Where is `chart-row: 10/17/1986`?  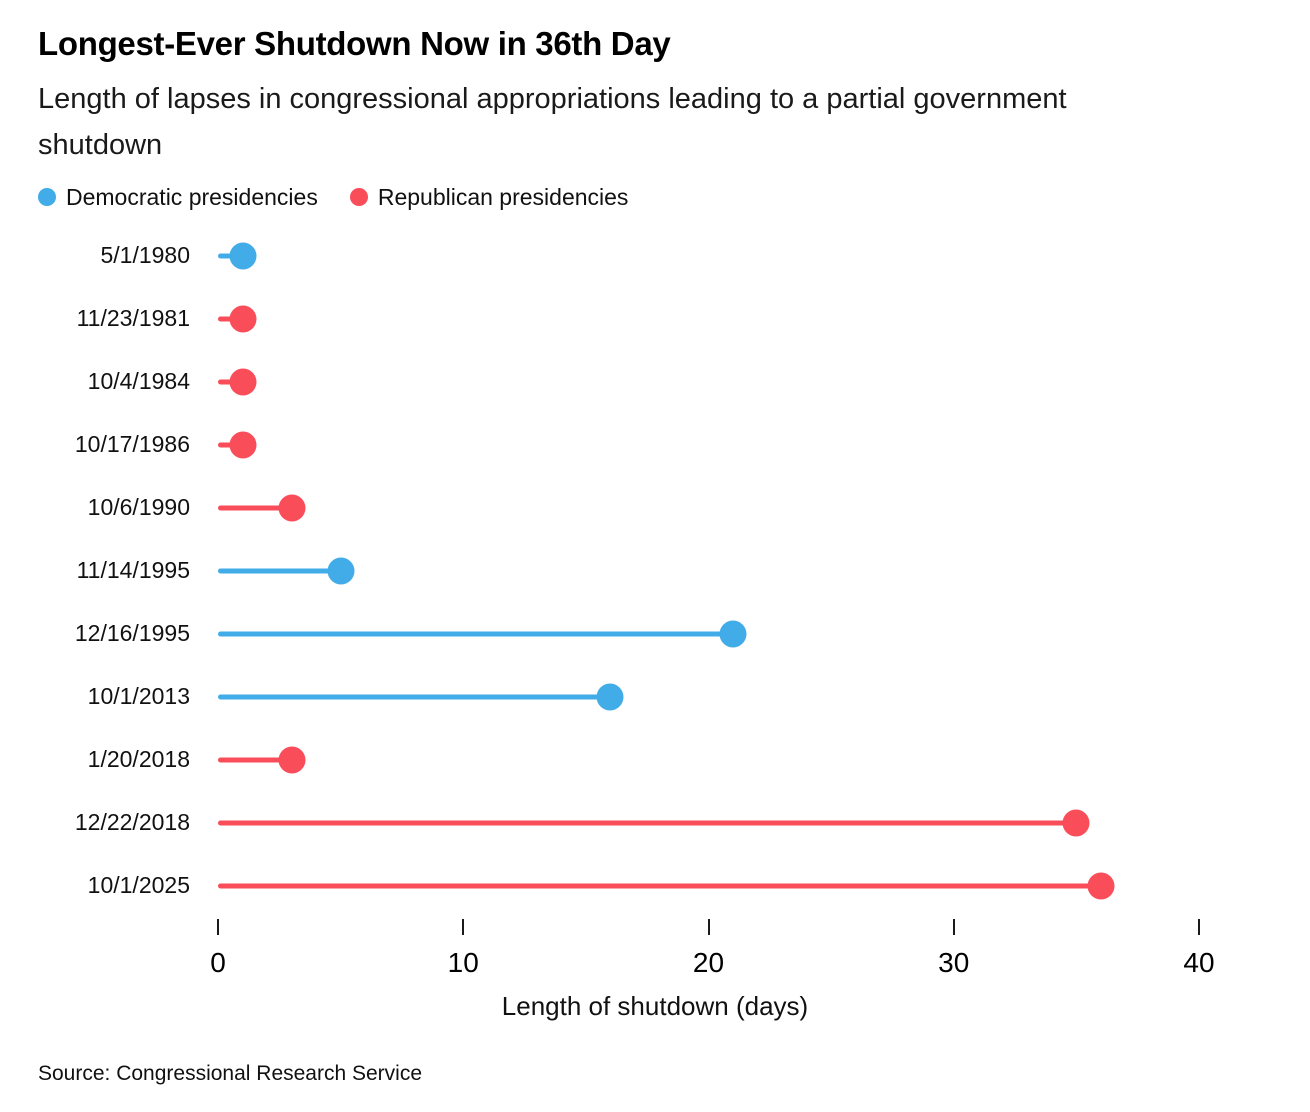
chart-row: 10/17/1986 is located at coordinates (674, 444).